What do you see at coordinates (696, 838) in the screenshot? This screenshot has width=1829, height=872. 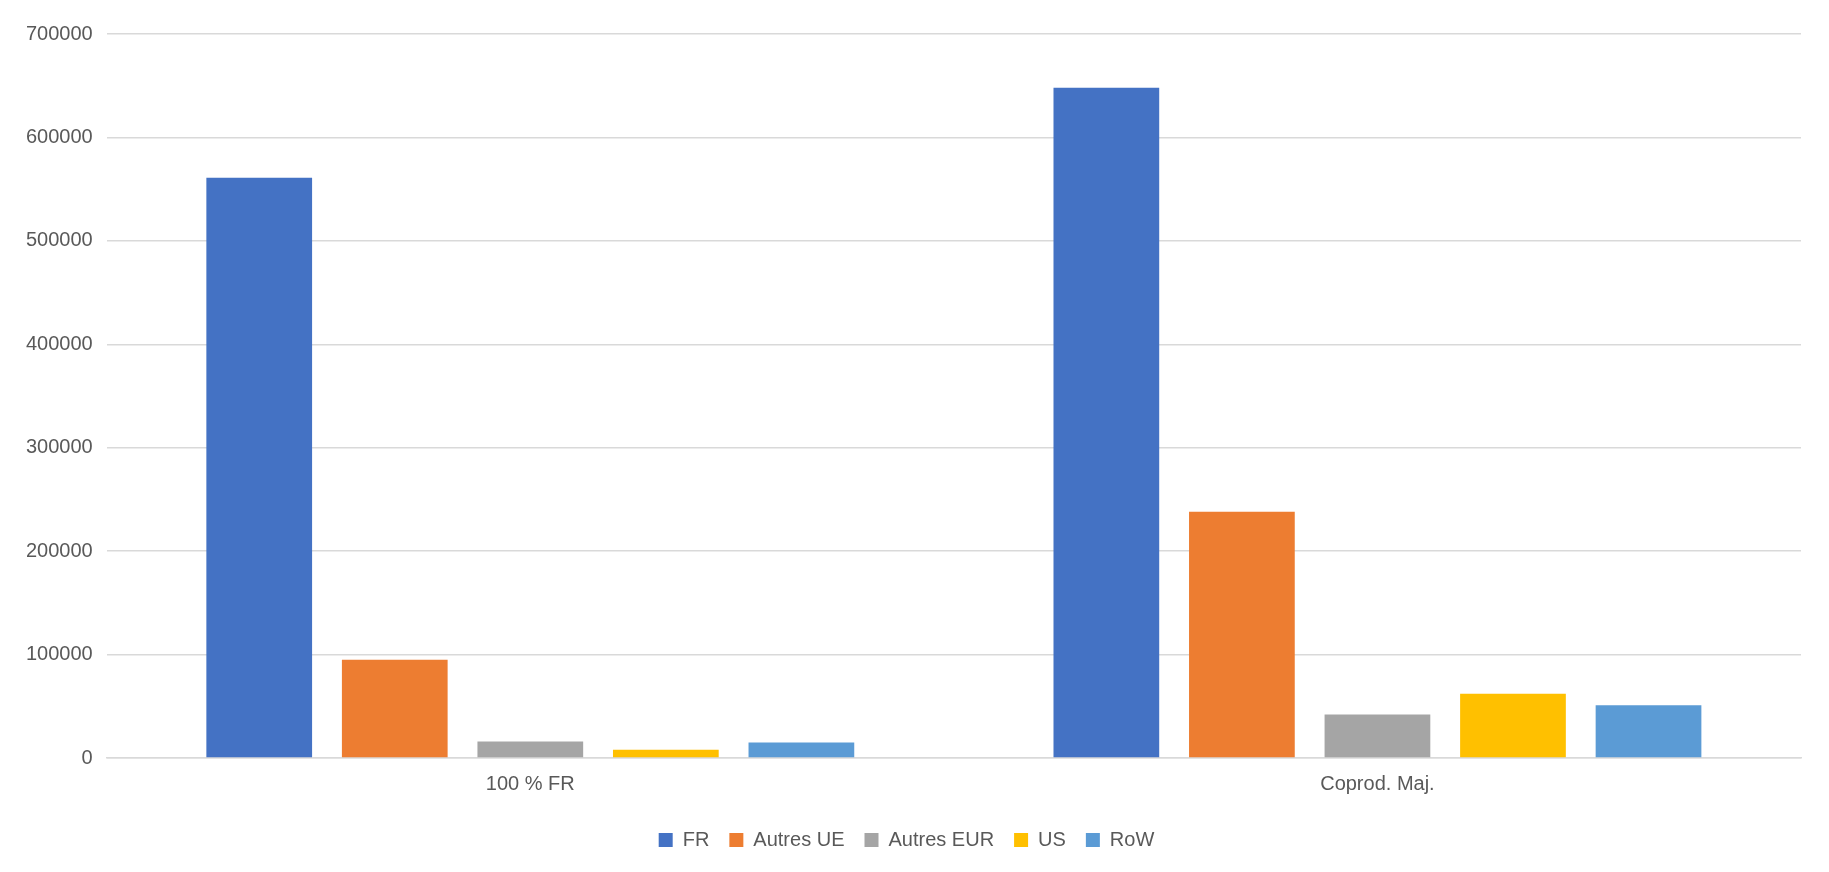 I see `legend-label: FR` at bounding box center [696, 838].